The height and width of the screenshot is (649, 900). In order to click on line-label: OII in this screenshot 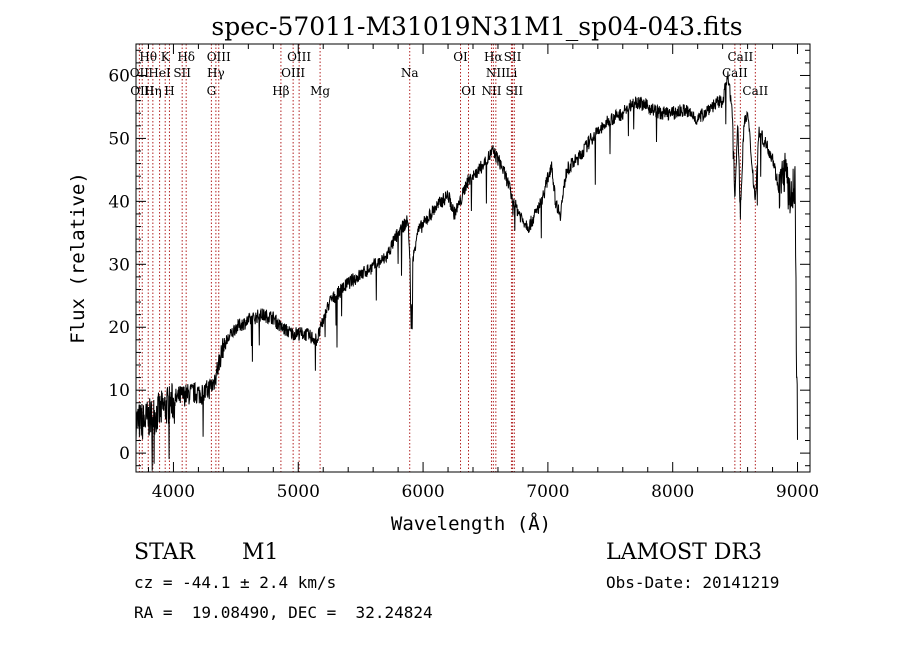, I will do `click(140, 73)`.